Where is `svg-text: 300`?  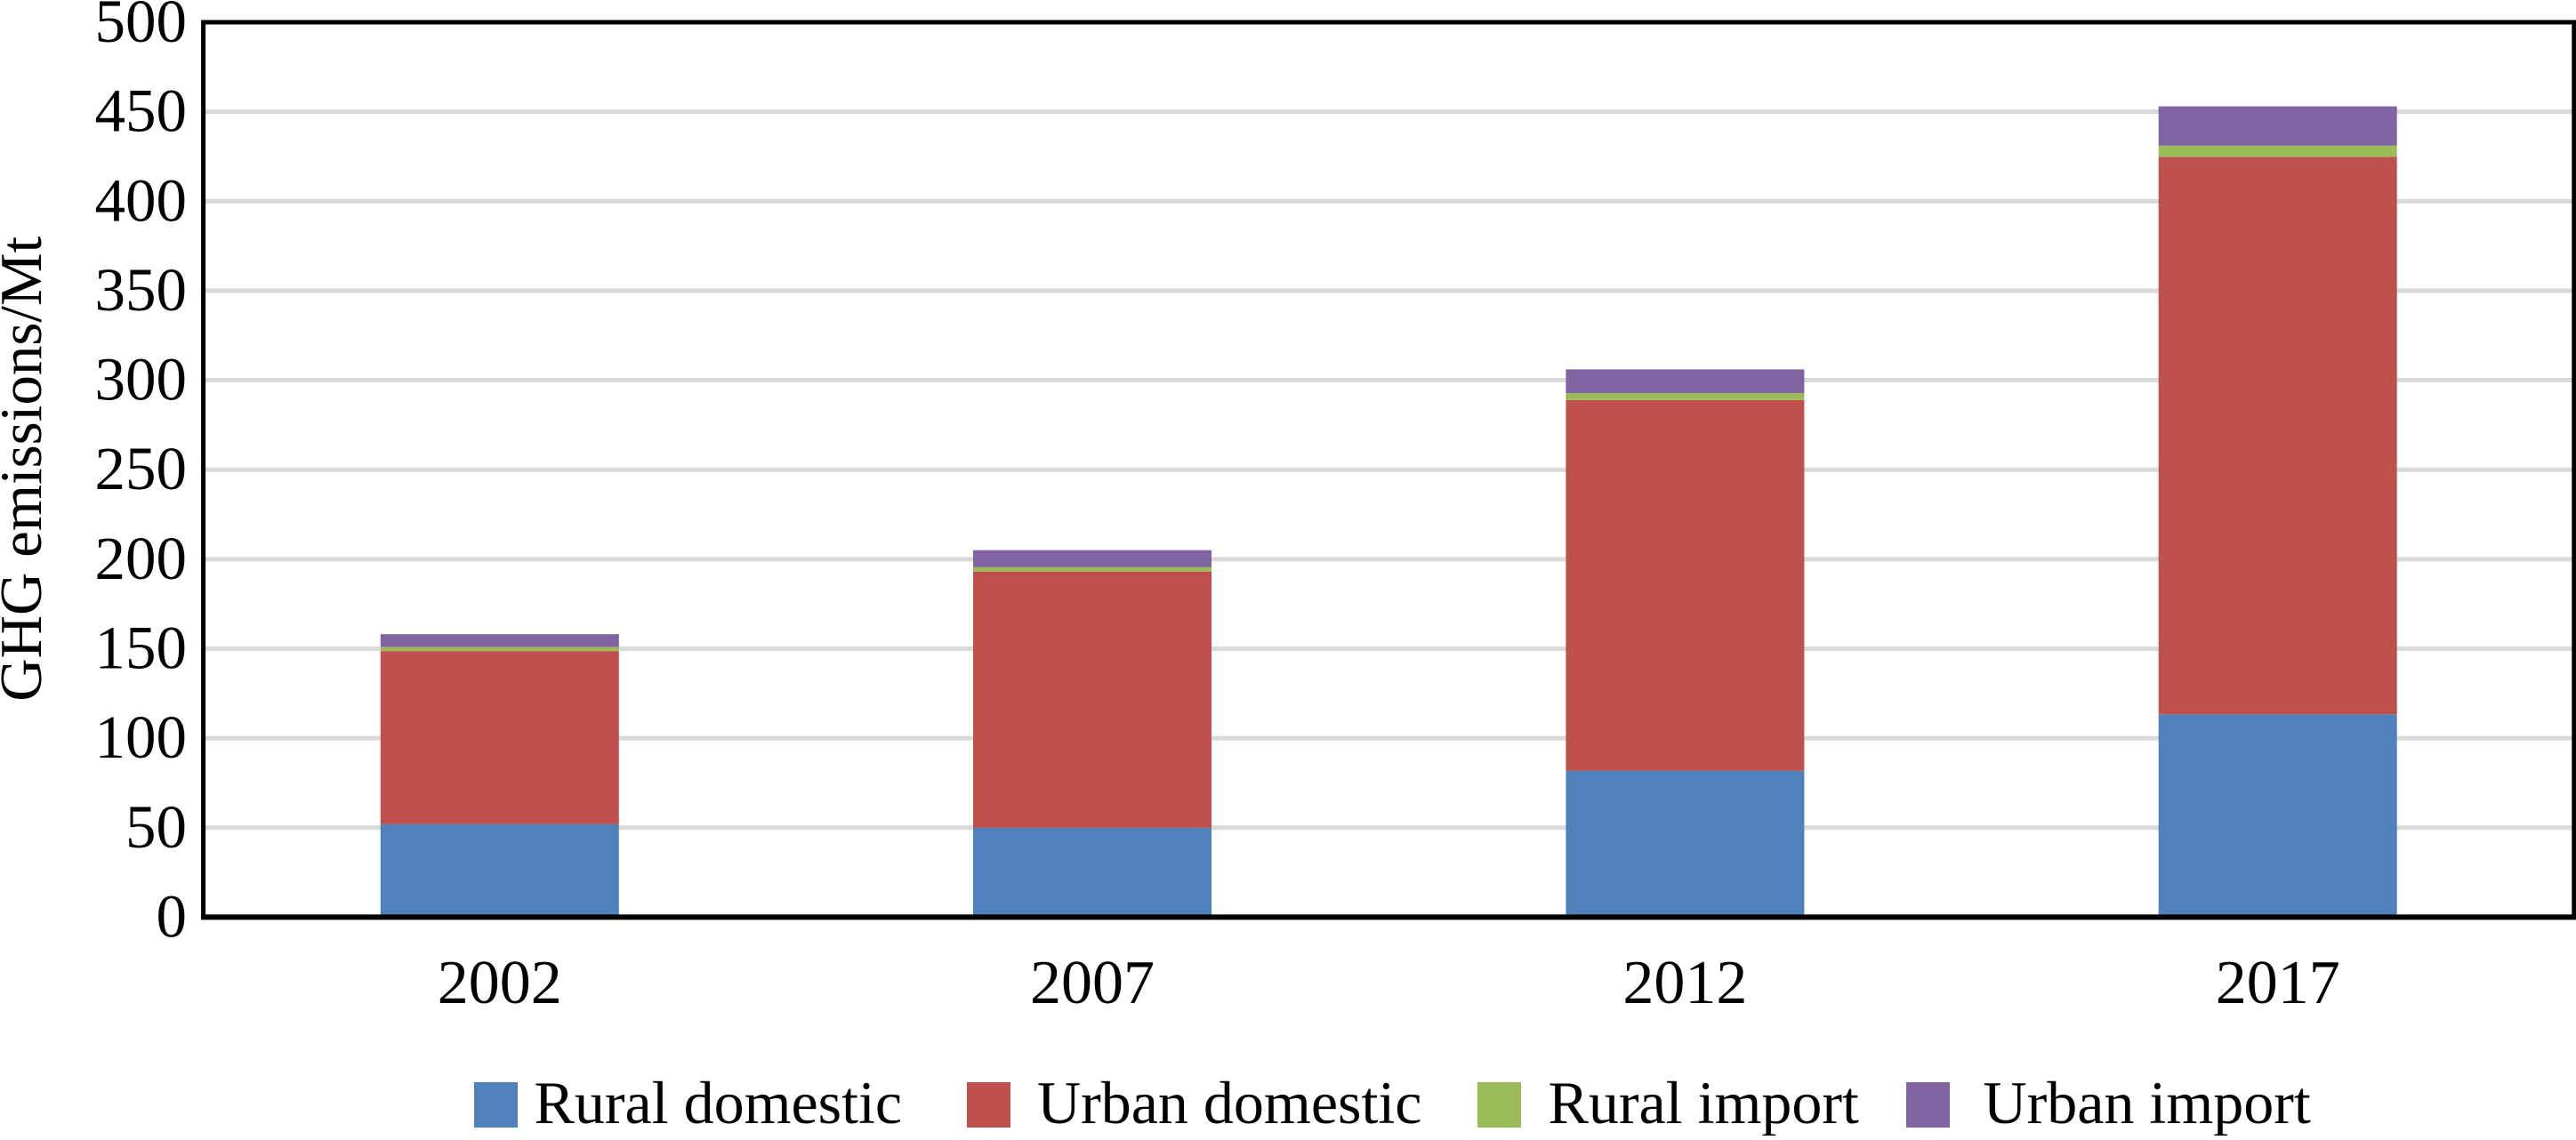
svg-text: 300 is located at coordinates (141, 379).